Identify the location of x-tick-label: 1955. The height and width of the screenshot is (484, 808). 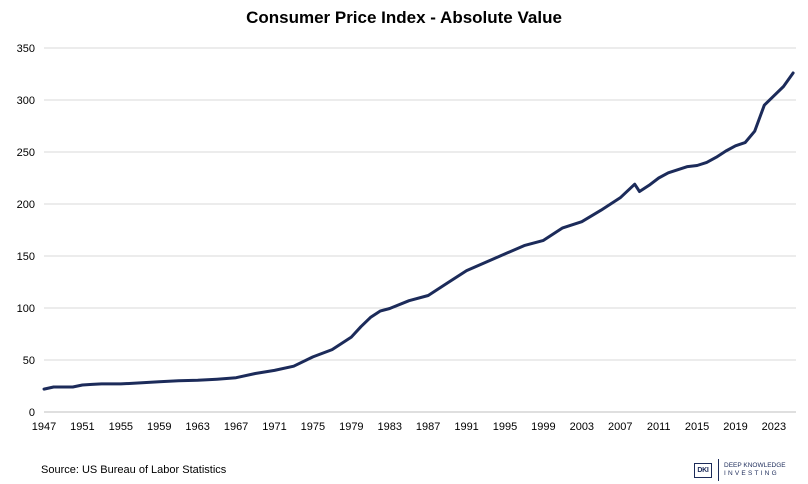
(121, 427).